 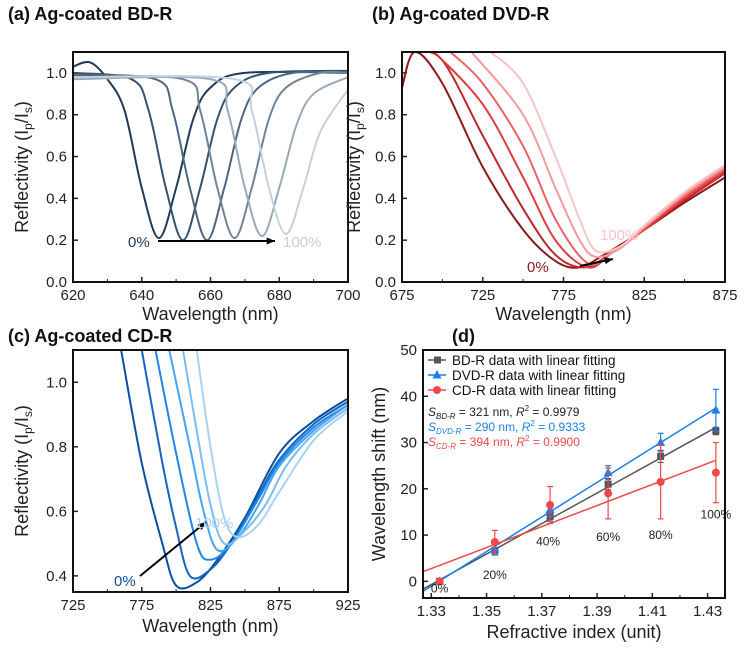 I want to click on point-label: 80%, so click(x=661, y=535).